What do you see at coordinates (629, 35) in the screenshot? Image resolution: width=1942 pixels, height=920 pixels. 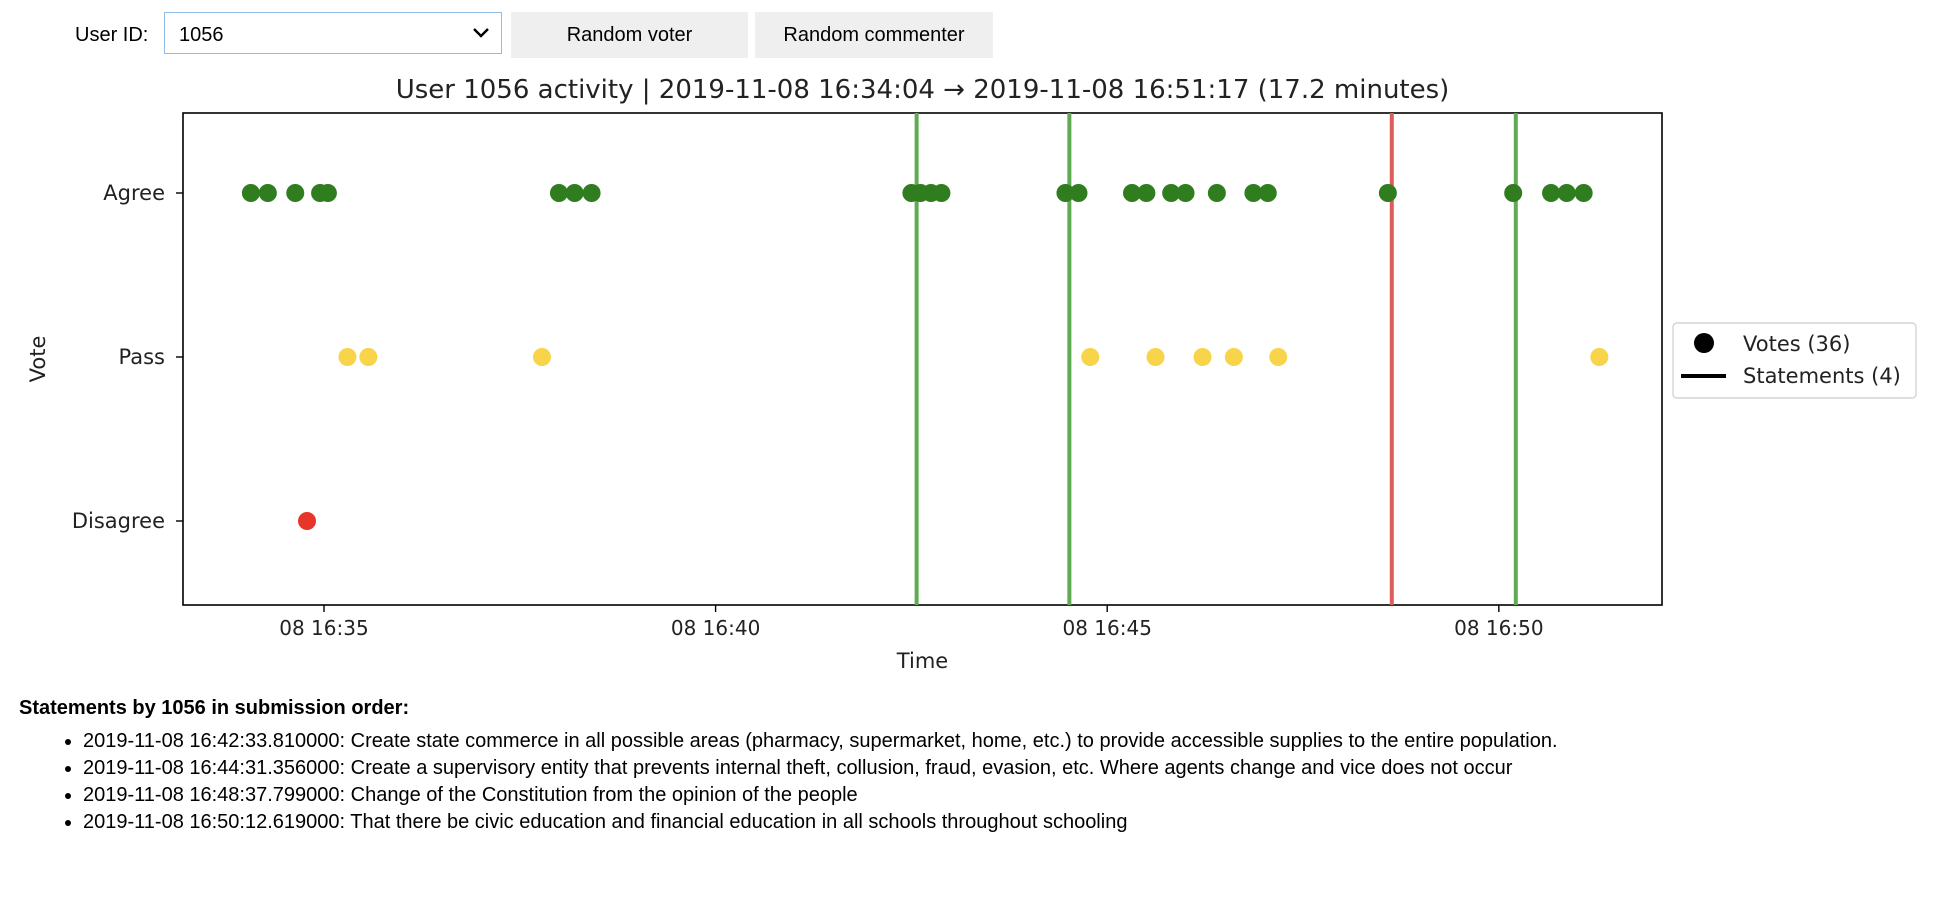 I see `random-voter-button: Random voter` at bounding box center [629, 35].